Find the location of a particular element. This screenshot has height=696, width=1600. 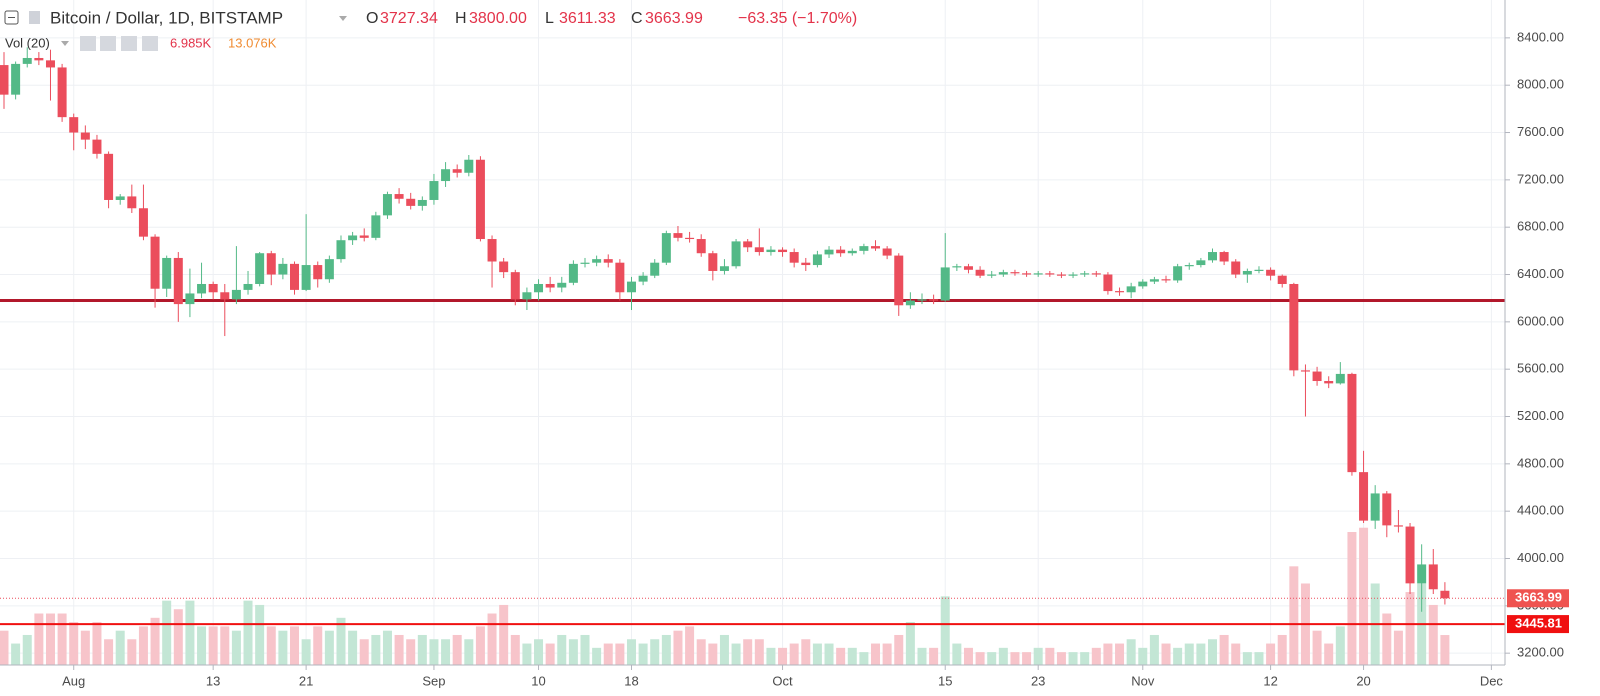

remove-button is located at coordinates (150, 43).